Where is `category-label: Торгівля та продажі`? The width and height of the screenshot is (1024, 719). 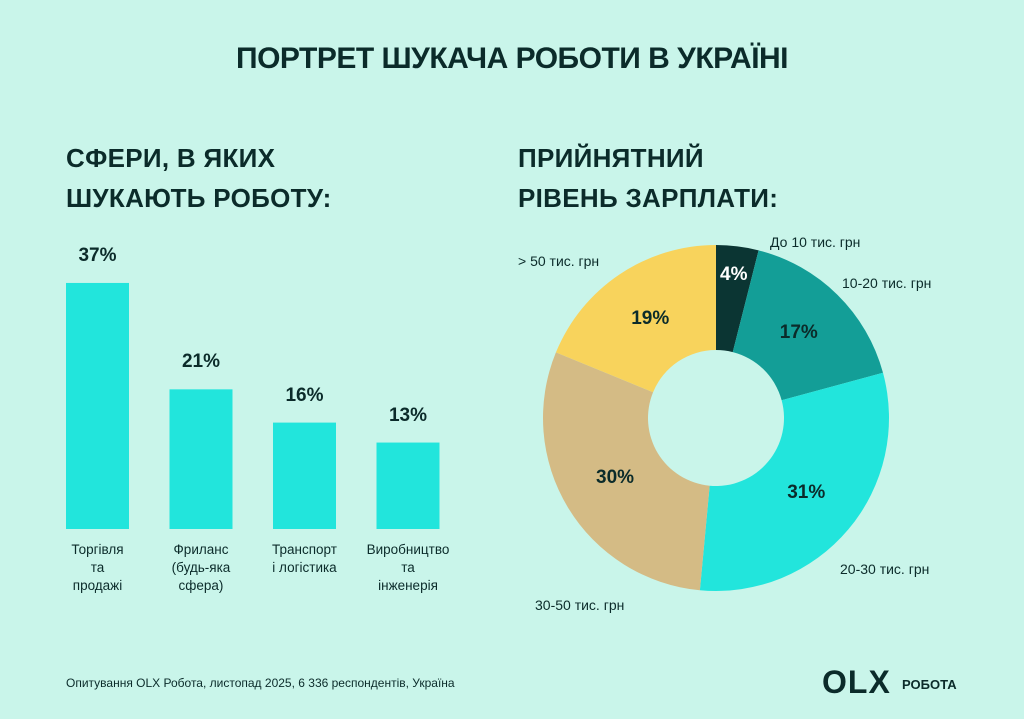 category-label: Торгівля та продажі is located at coordinates (97, 567).